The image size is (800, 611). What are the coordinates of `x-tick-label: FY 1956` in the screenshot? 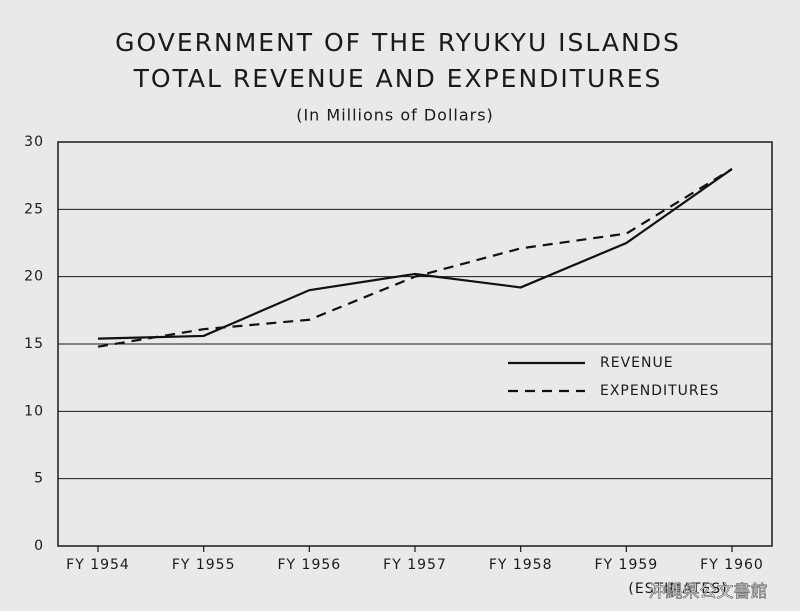 It's located at (309, 565).